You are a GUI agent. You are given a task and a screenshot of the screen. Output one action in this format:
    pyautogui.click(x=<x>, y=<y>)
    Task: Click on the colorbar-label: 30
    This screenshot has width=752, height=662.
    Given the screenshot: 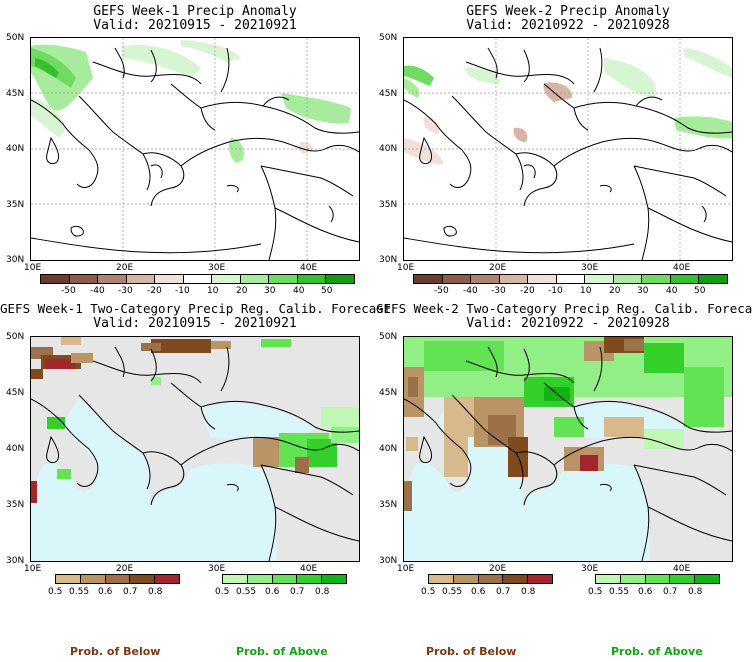 What is the action you would take?
    pyautogui.click(x=643, y=291)
    